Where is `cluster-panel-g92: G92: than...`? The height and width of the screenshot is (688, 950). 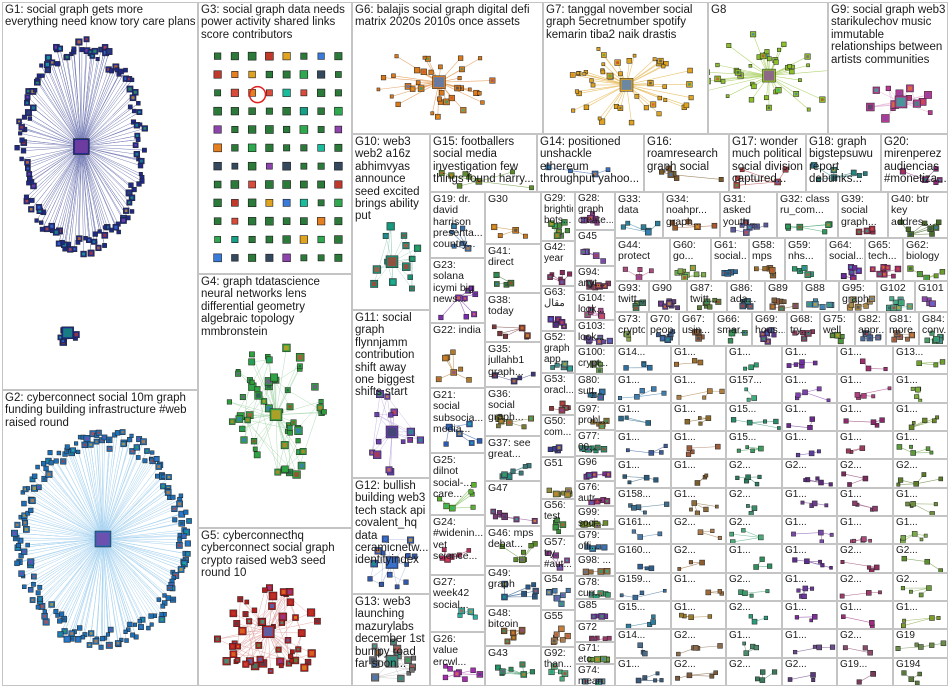 cluster-panel-g92: G92: than... is located at coordinates (558, 666).